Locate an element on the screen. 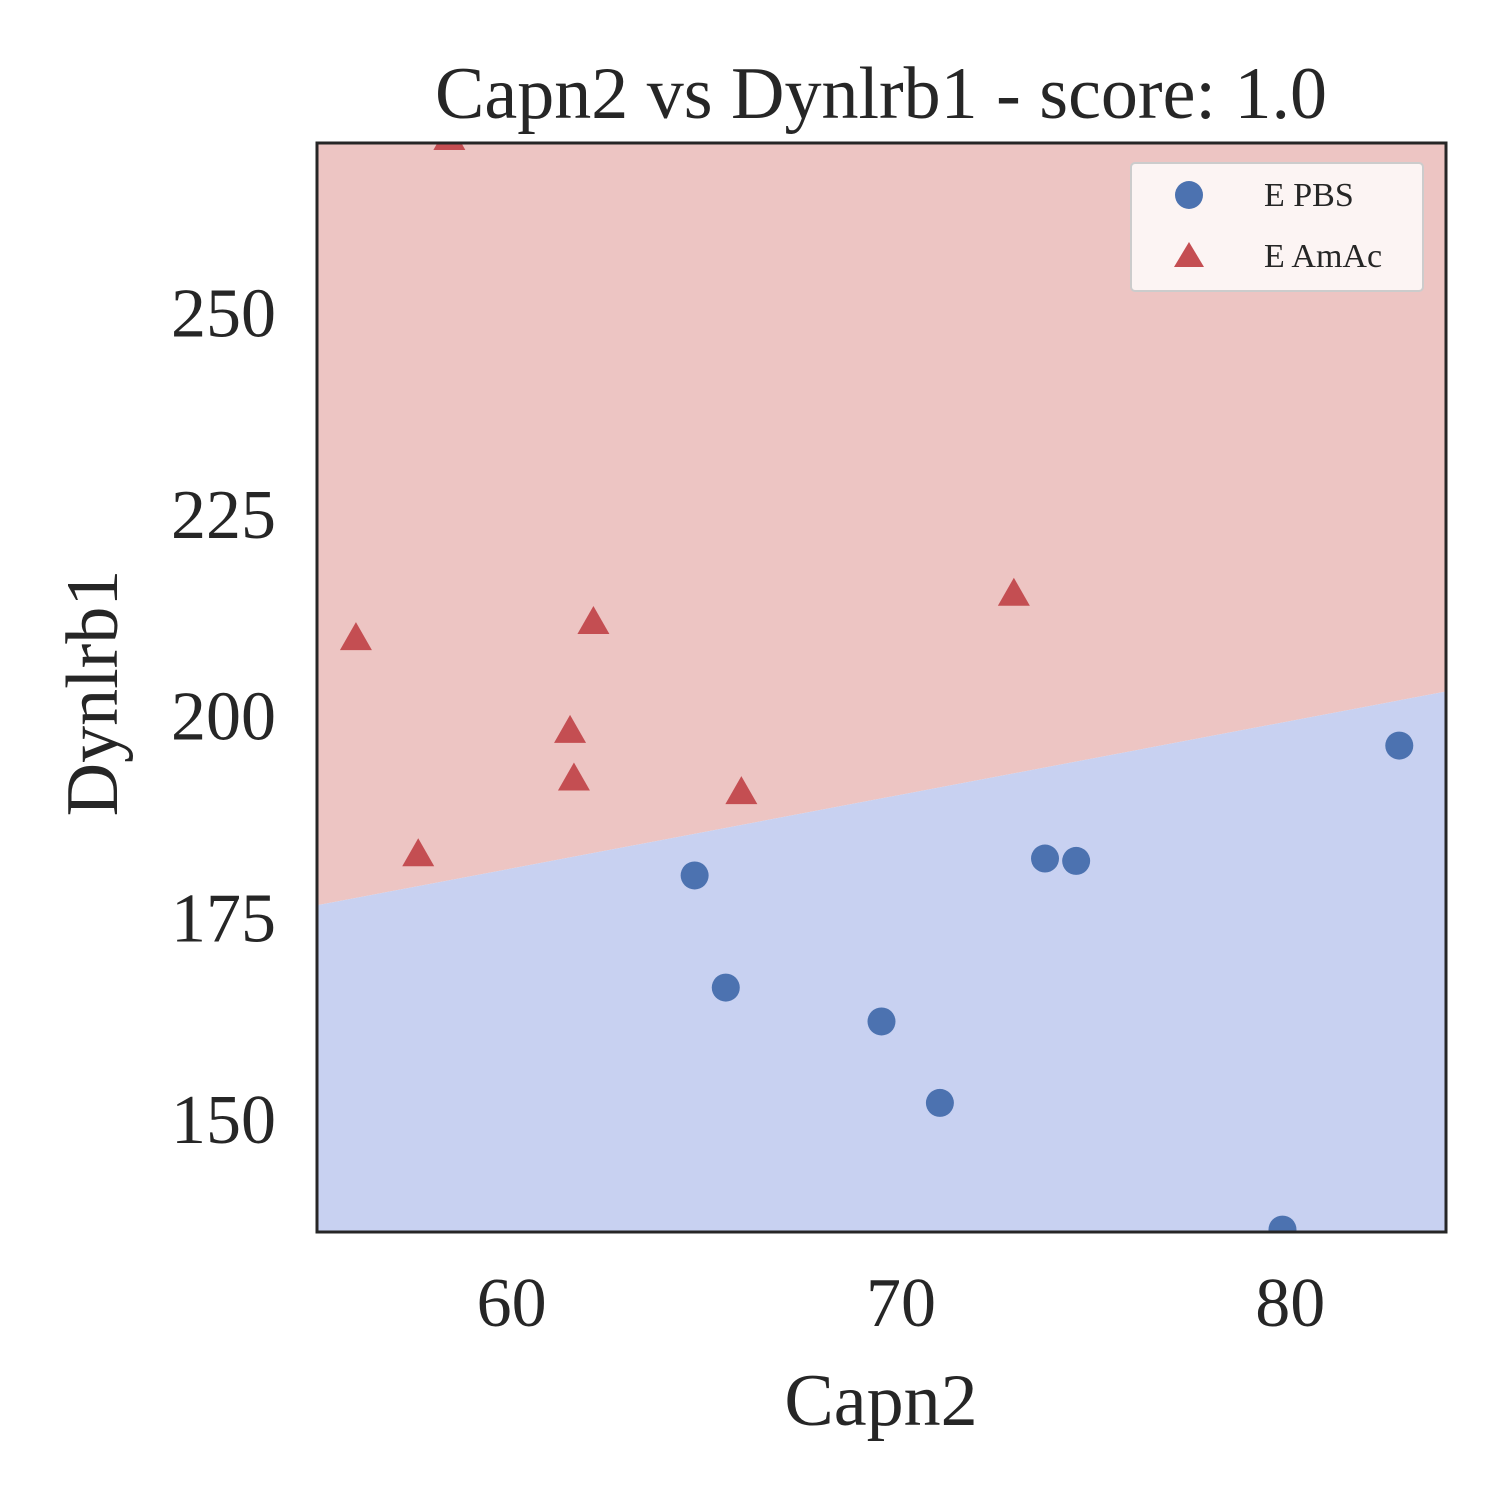 This screenshot has height=1500, width=1500. legend-marker-e-pbs is located at coordinates (1189, 195).